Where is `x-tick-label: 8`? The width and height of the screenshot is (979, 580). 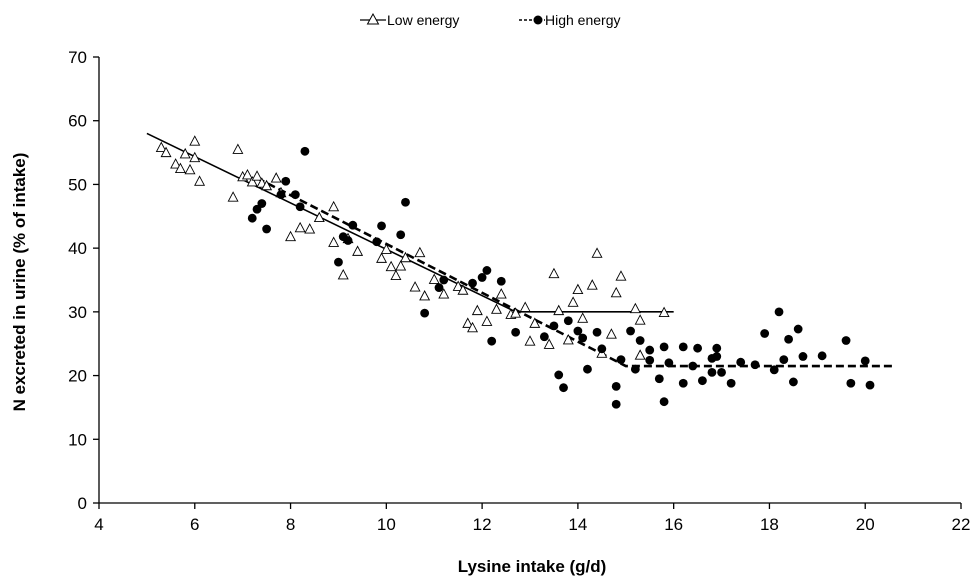
x-tick-label: 8 is located at coordinates (290, 524).